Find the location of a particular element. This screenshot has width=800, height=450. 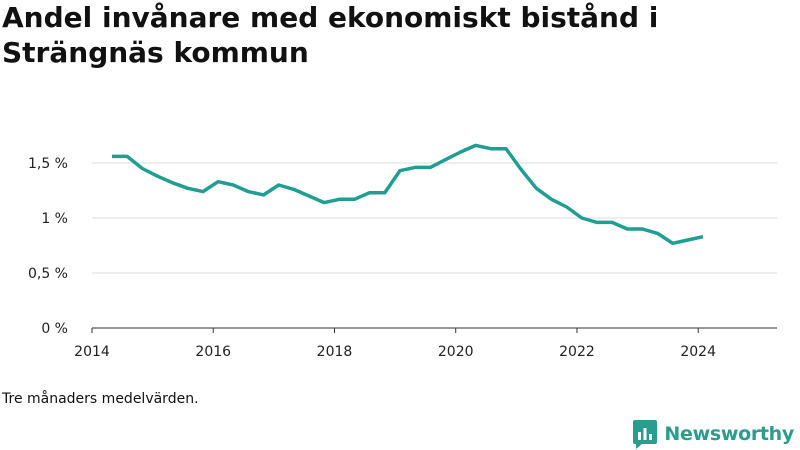

y-tick-label: 1 % is located at coordinates (54, 219).